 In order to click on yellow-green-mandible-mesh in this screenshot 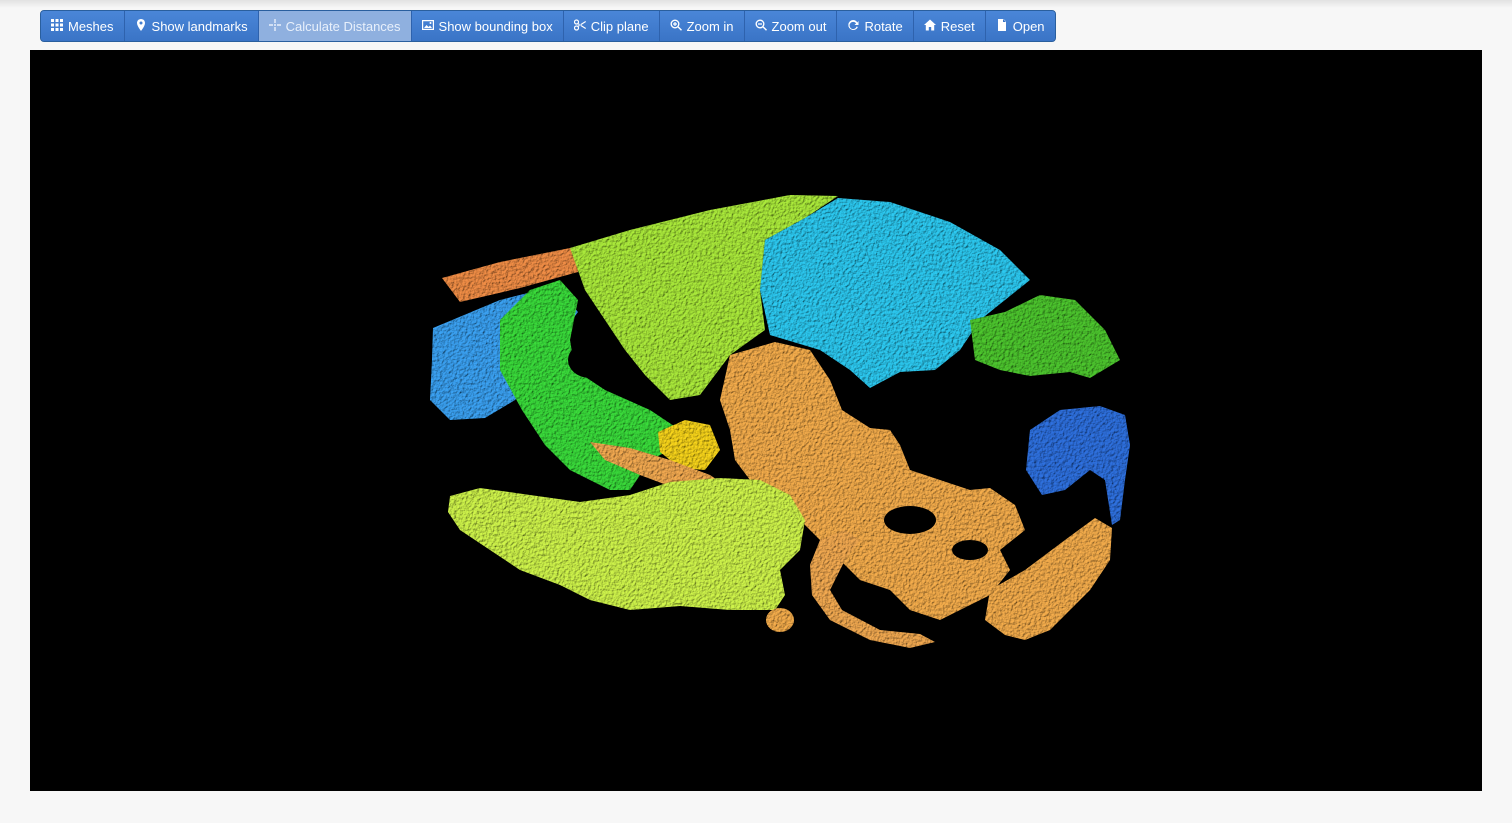, I will do `click(626, 544)`.